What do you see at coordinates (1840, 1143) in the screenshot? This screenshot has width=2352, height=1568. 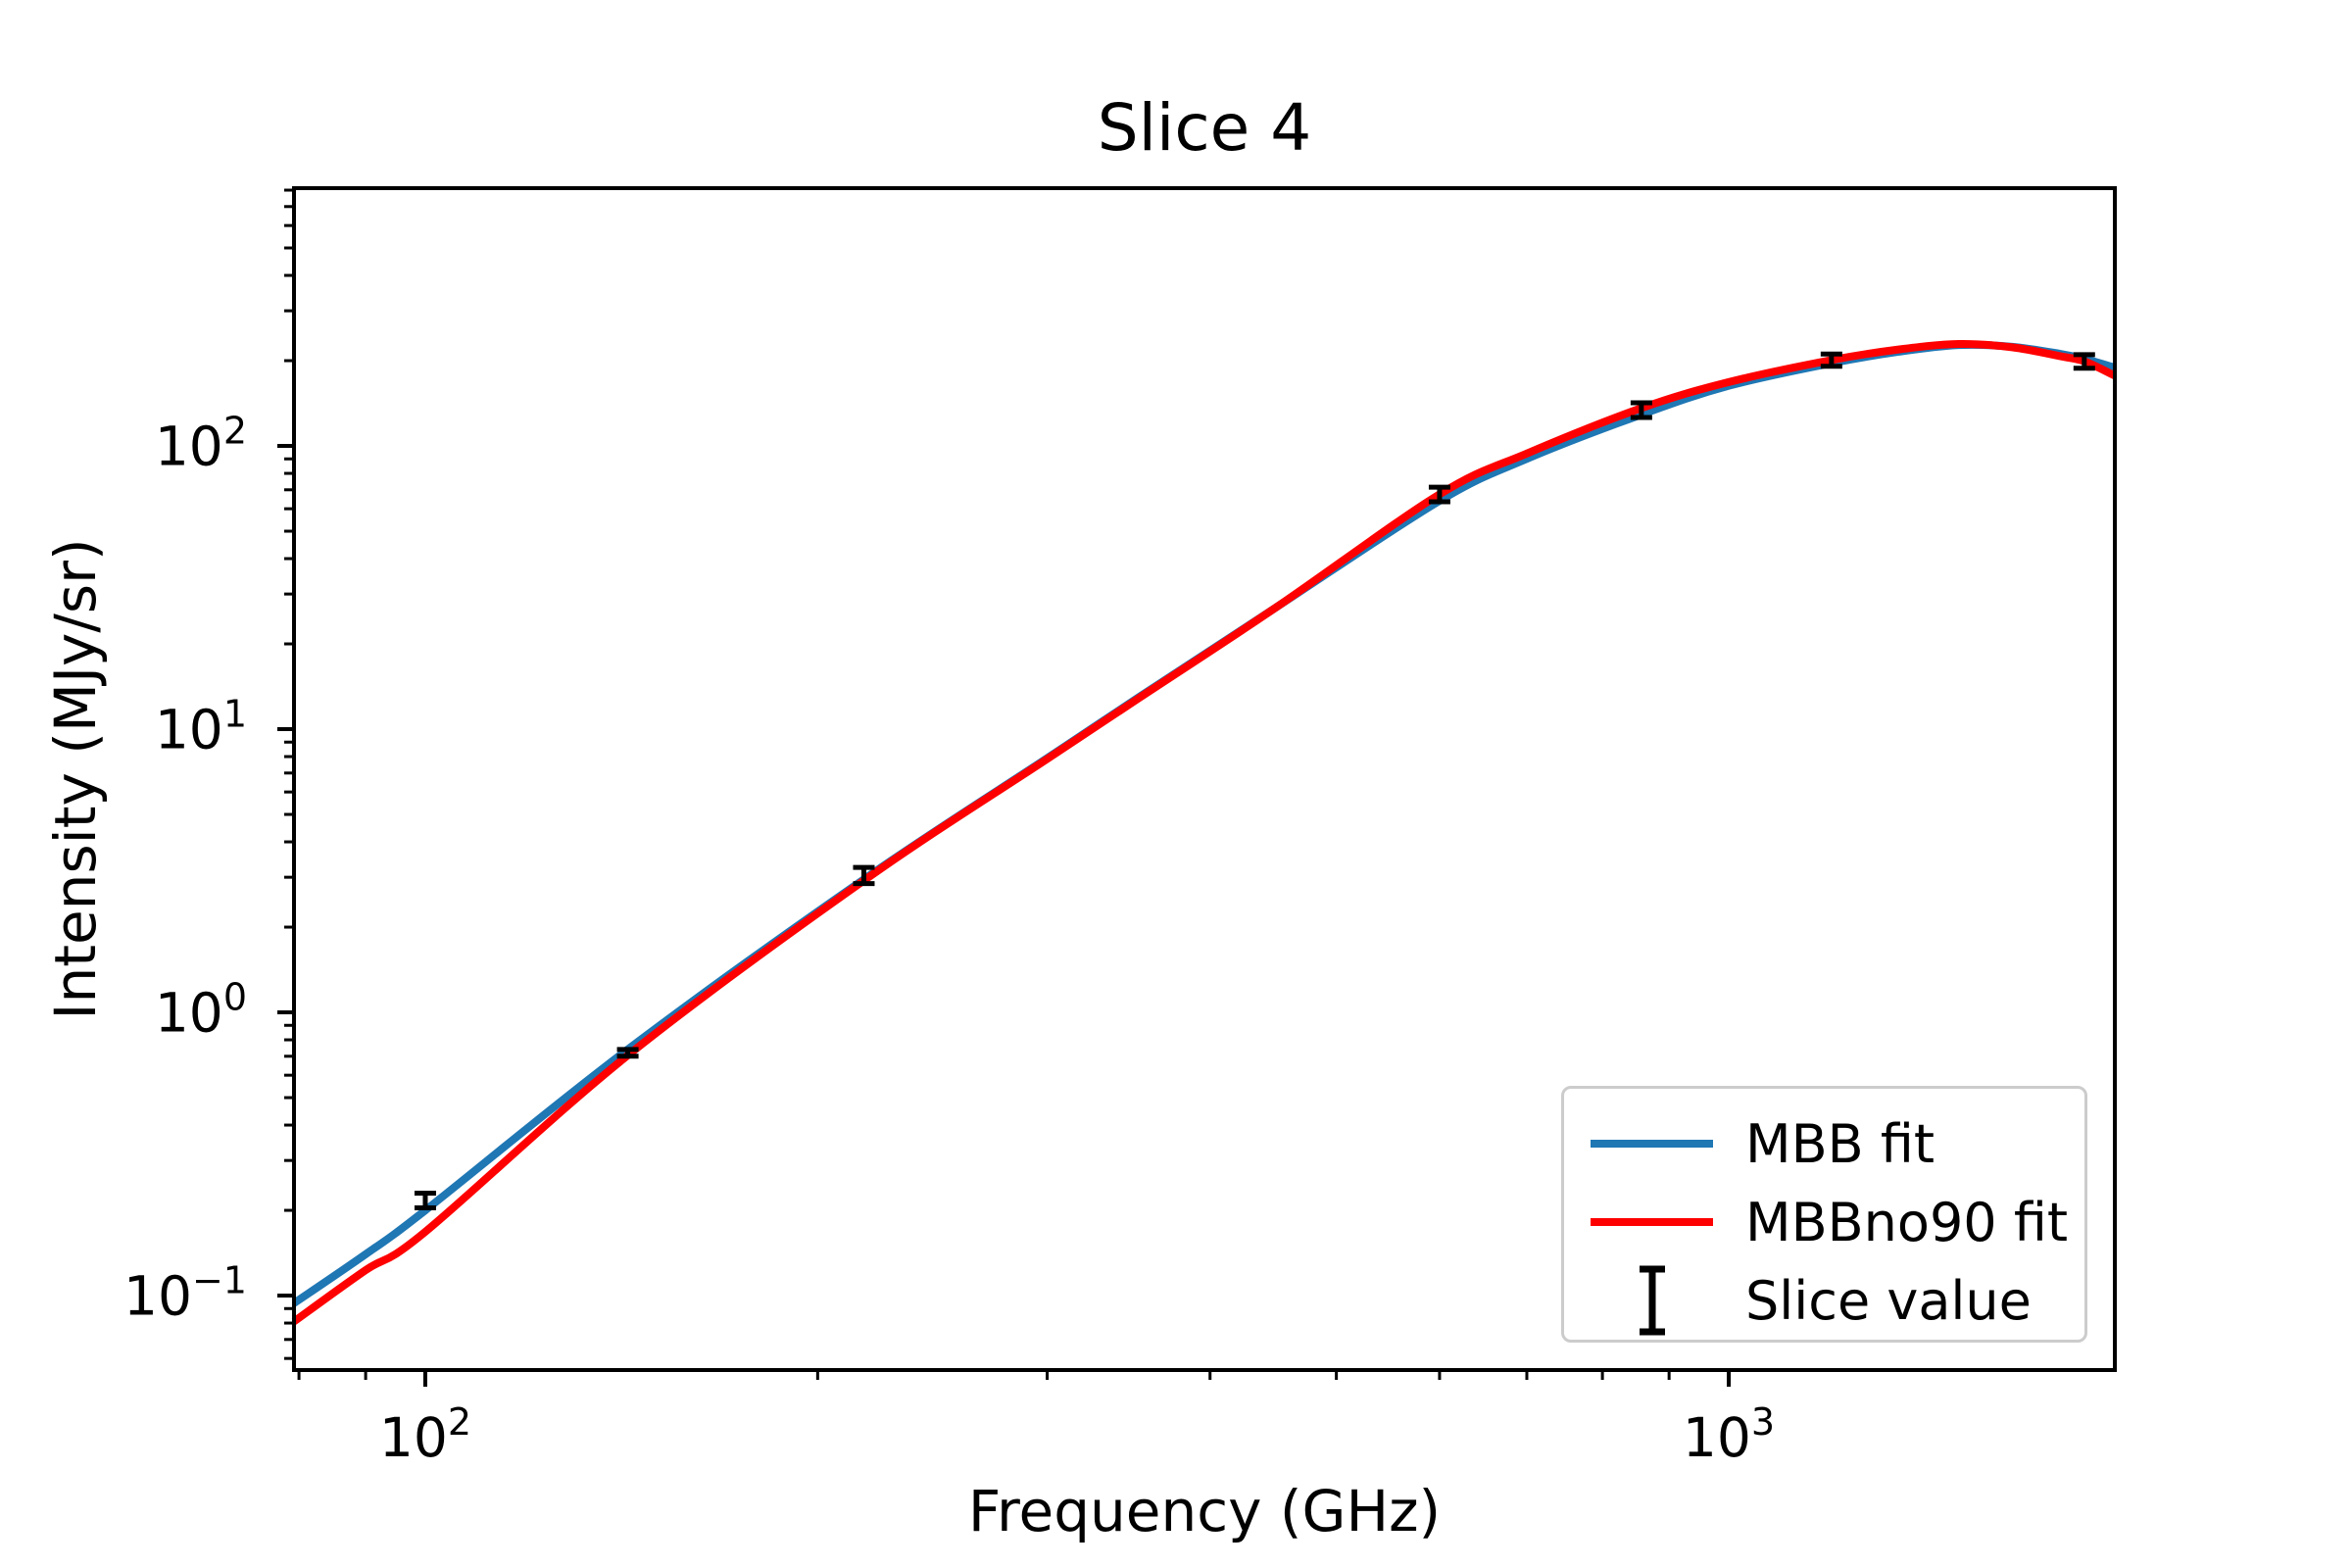 I see `legend-label: MBB fit` at bounding box center [1840, 1143].